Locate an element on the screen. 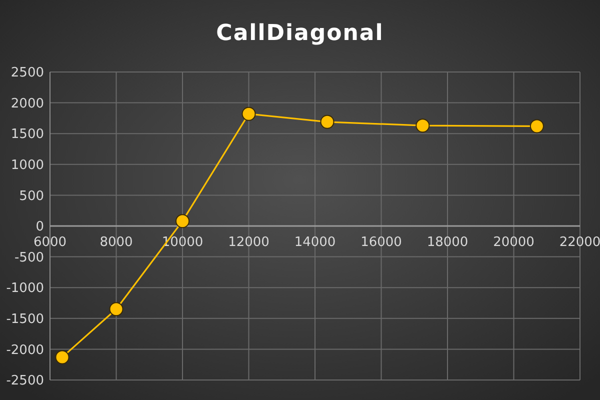  y-tick-label: 0 is located at coordinates (40, 227).